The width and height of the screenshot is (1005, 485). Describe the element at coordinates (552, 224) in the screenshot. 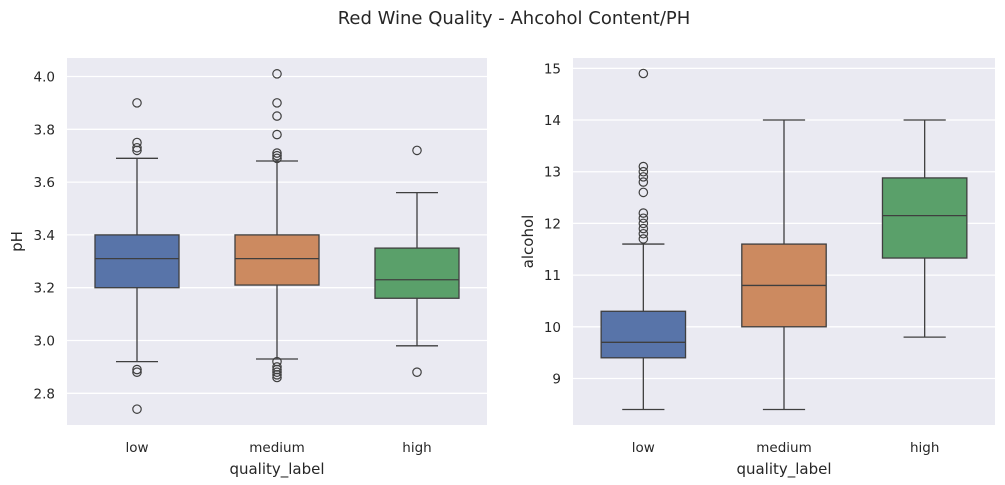

I see `y-tick-label: 12` at that location.